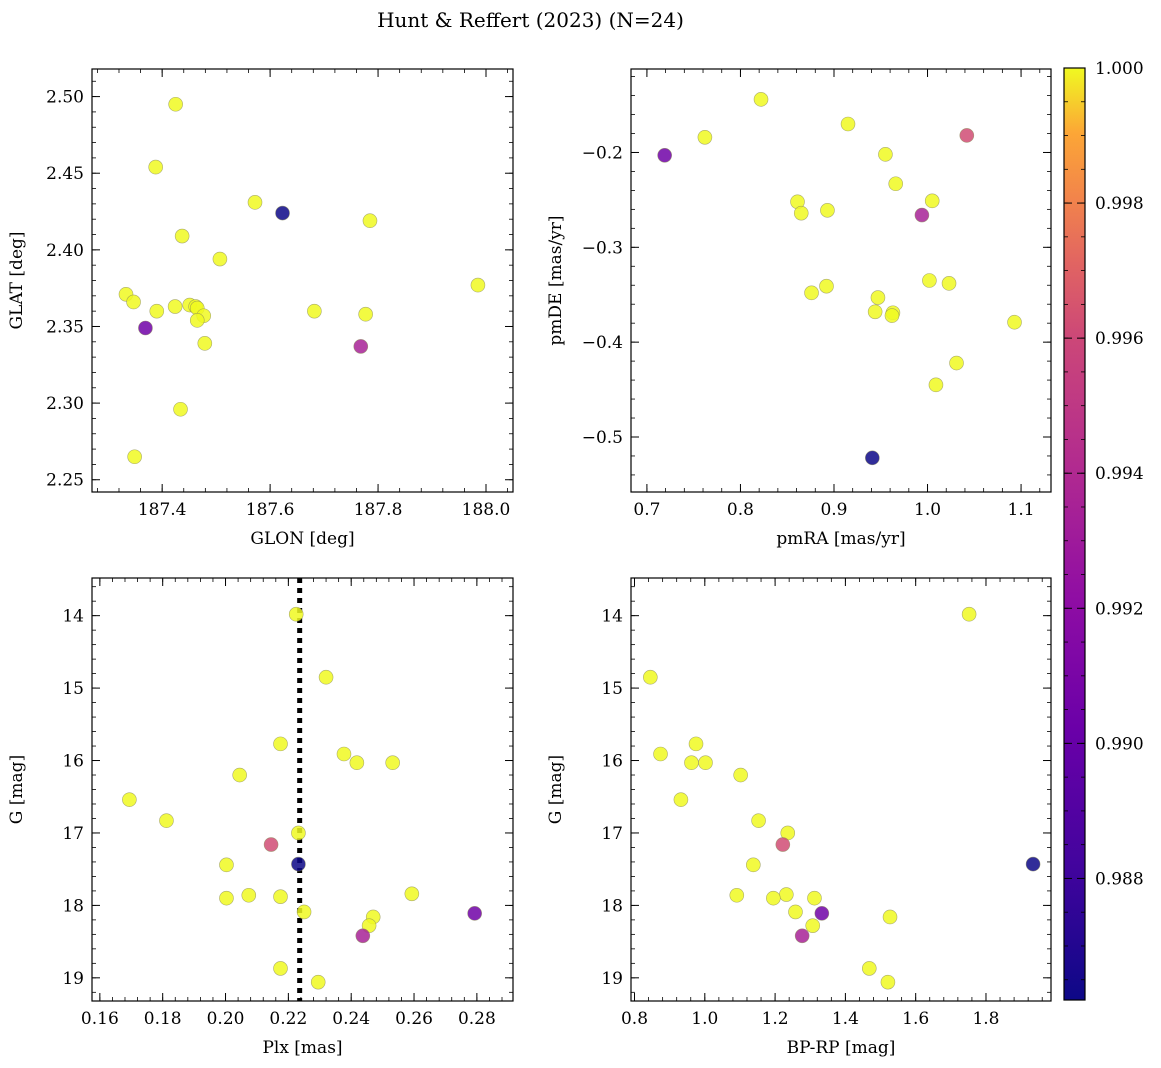 This screenshot has height=1068, width=1161. What do you see at coordinates (927, 510) in the screenshot?
I see `x-tick-label: 1.0` at bounding box center [927, 510].